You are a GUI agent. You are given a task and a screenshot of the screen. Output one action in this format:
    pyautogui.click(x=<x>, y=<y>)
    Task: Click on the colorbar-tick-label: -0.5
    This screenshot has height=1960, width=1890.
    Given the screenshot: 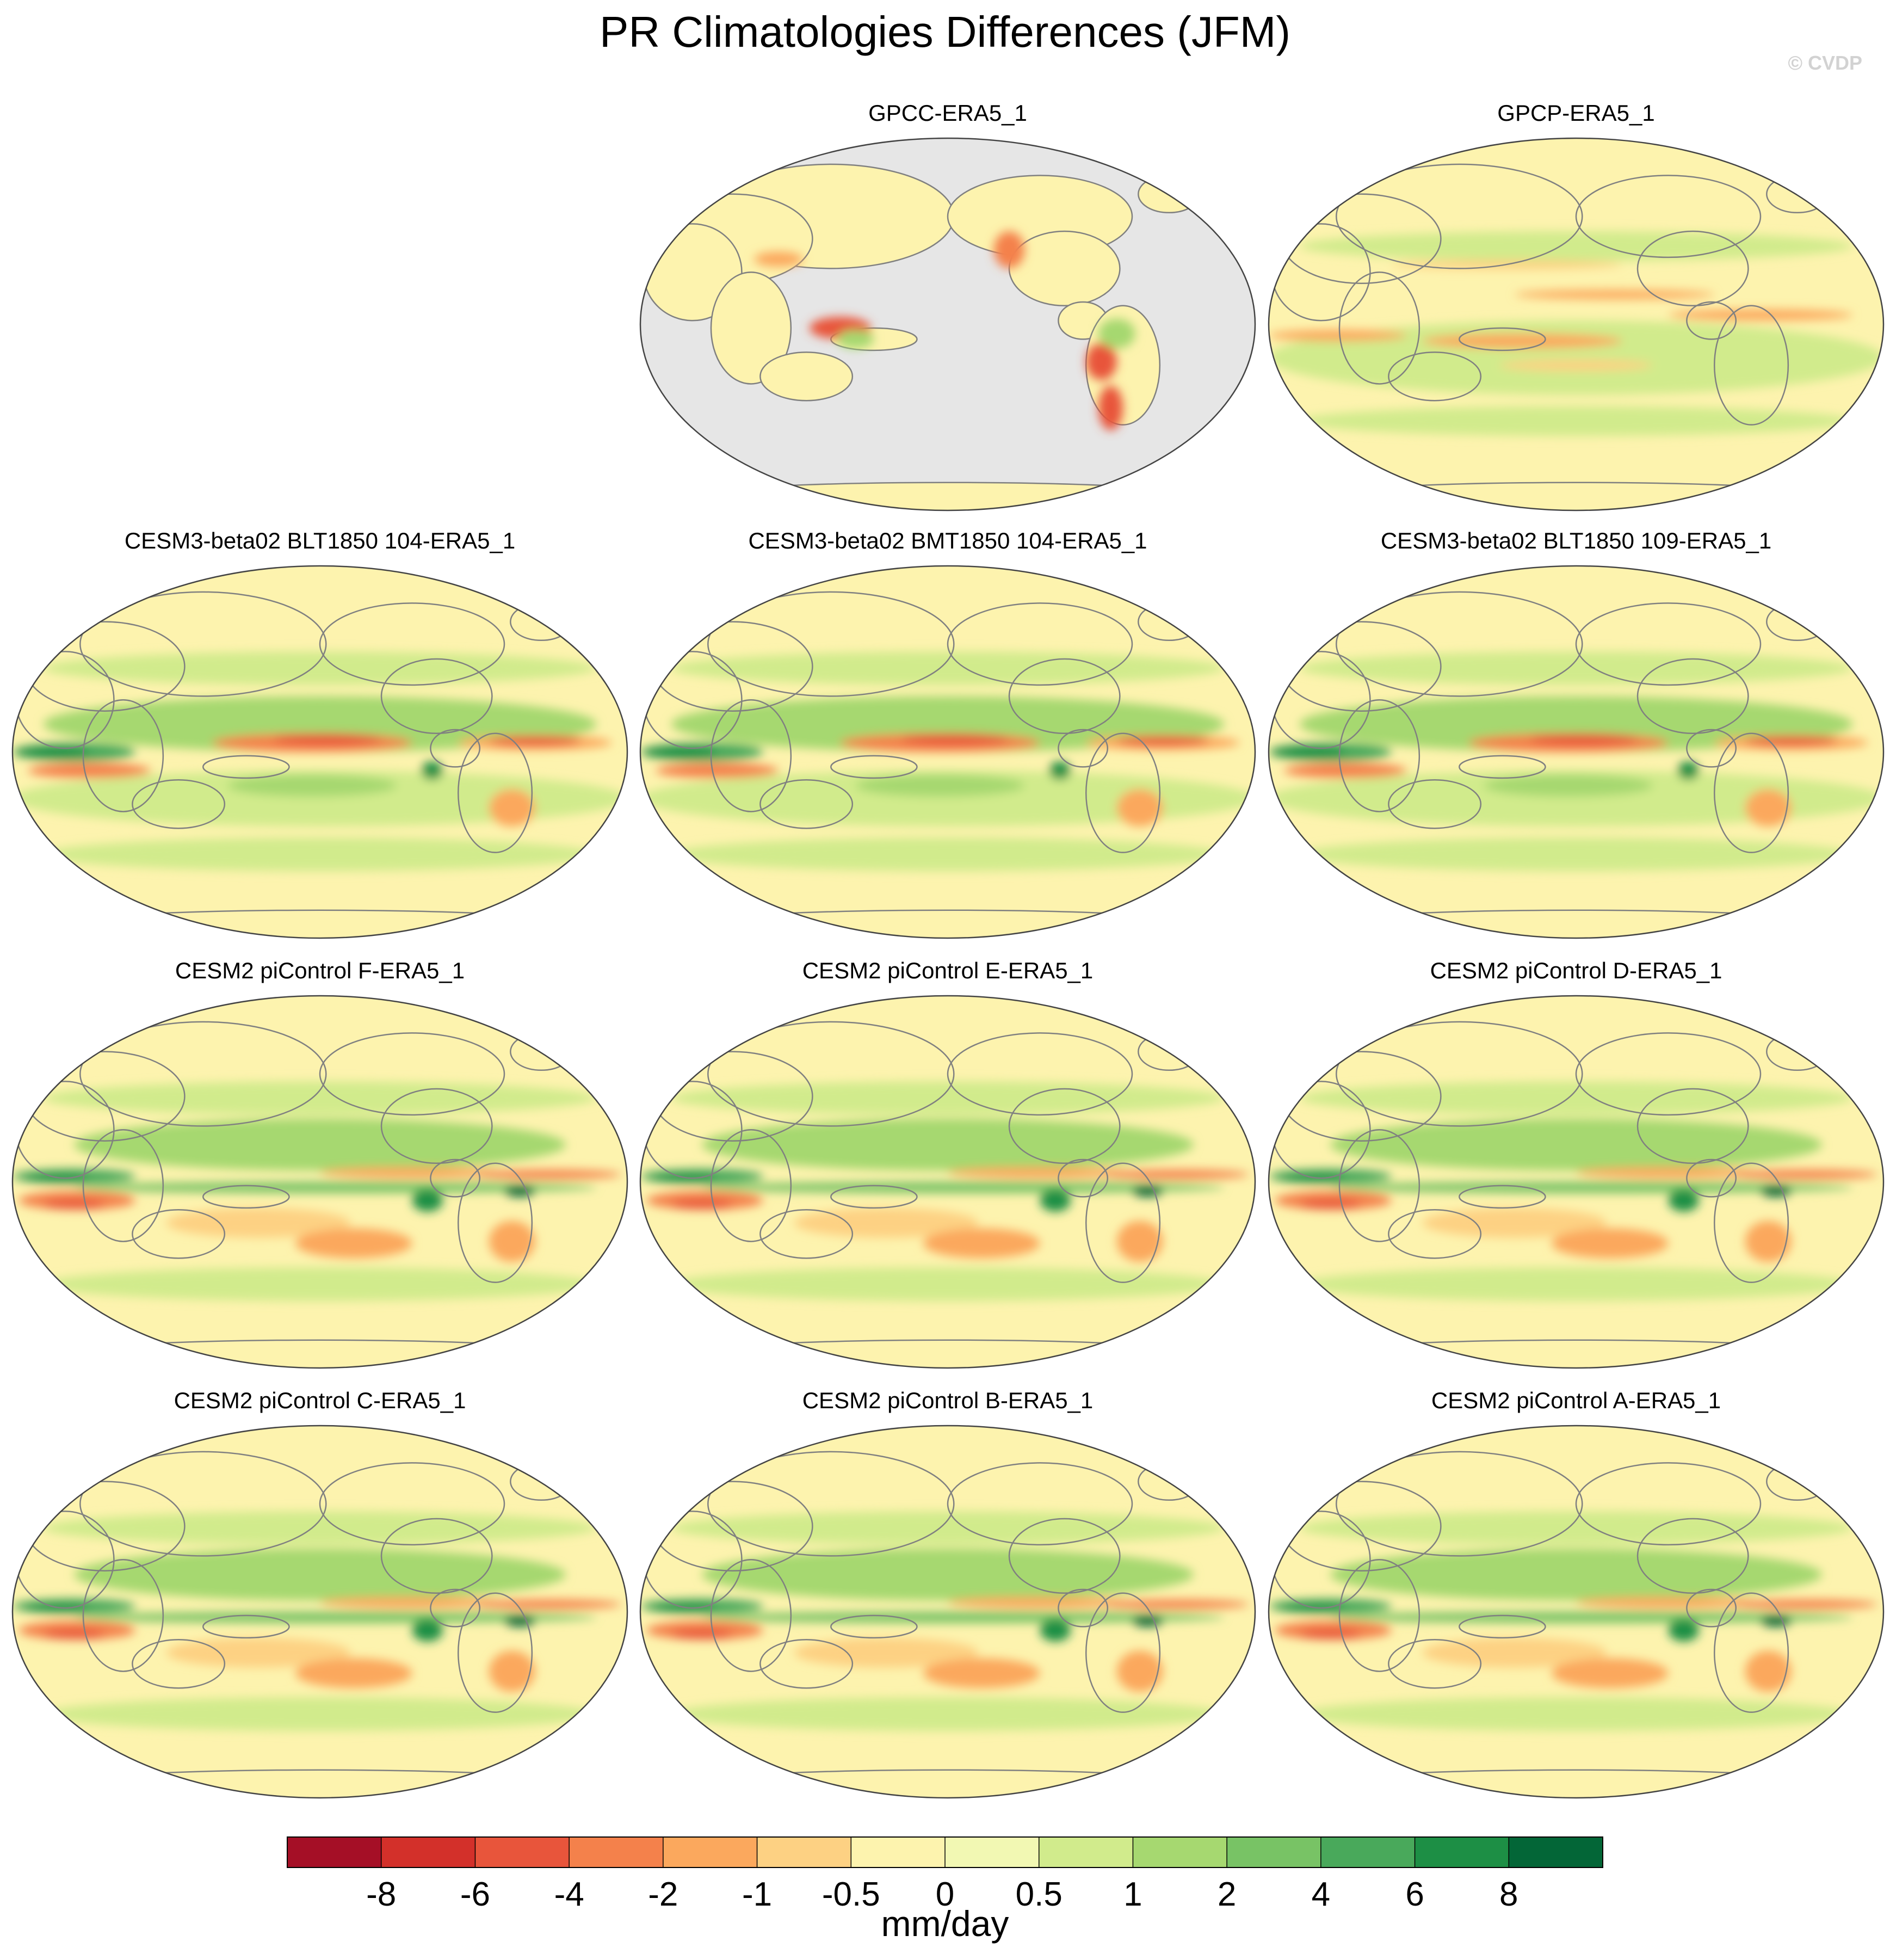 What is the action you would take?
    pyautogui.click(x=851, y=1894)
    